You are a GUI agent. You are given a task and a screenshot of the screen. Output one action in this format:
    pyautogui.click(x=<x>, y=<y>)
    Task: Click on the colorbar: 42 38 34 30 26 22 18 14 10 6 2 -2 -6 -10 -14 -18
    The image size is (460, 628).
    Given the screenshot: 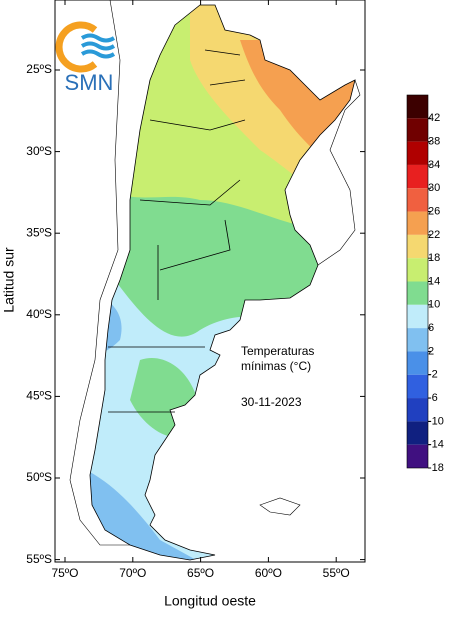 What is the action you would take?
    pyautogui.click(x=425, y=284)
    